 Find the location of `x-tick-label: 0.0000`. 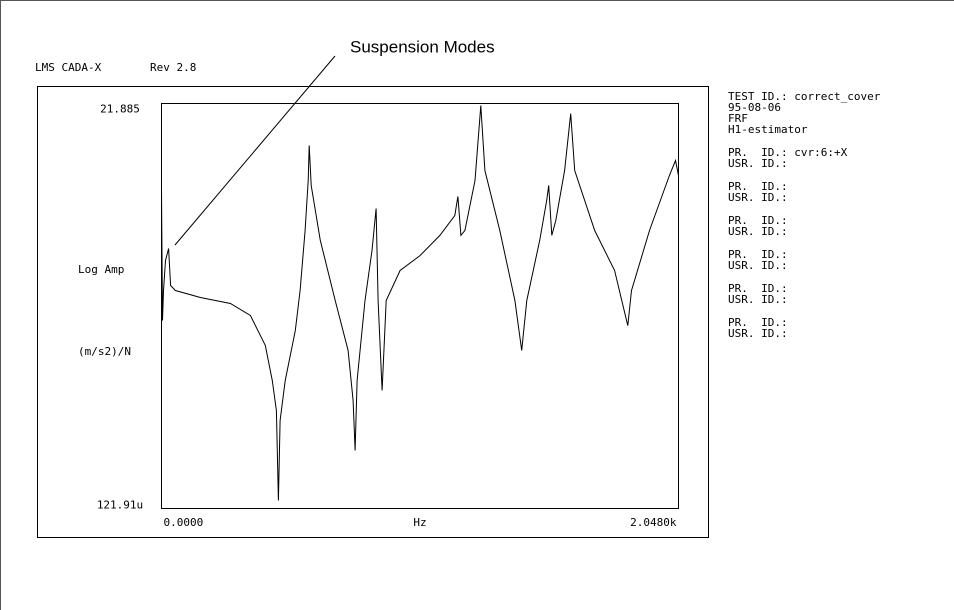

x-tick-label: 0.0000 is located at coordinates (184, 522).